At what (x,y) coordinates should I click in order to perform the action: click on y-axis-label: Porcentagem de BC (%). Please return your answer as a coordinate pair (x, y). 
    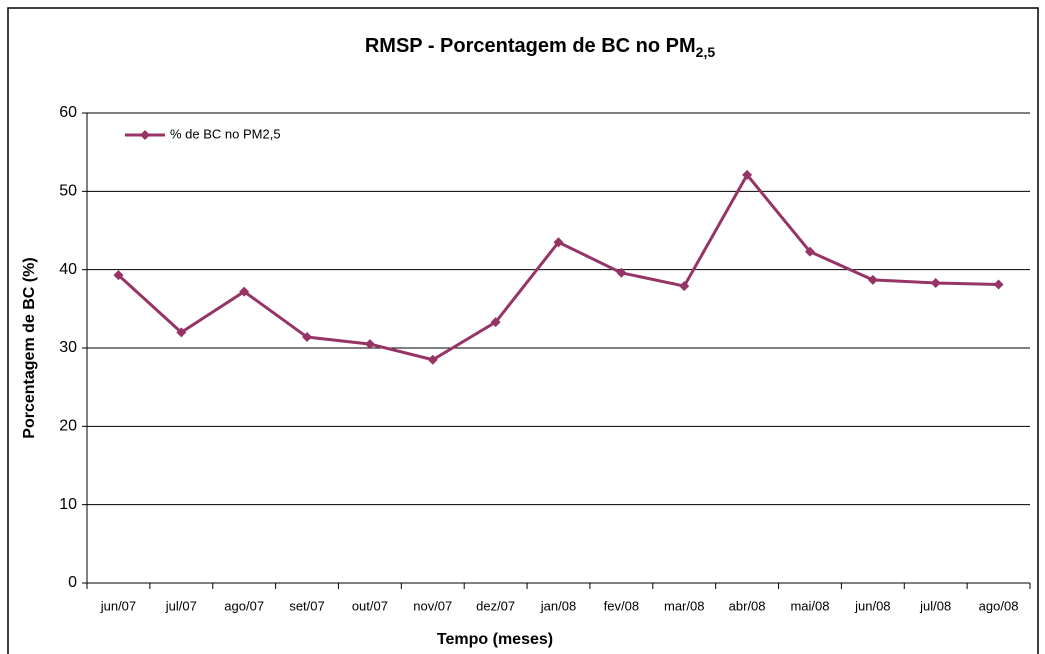
    Looking at the image, I should click on (29, 347).